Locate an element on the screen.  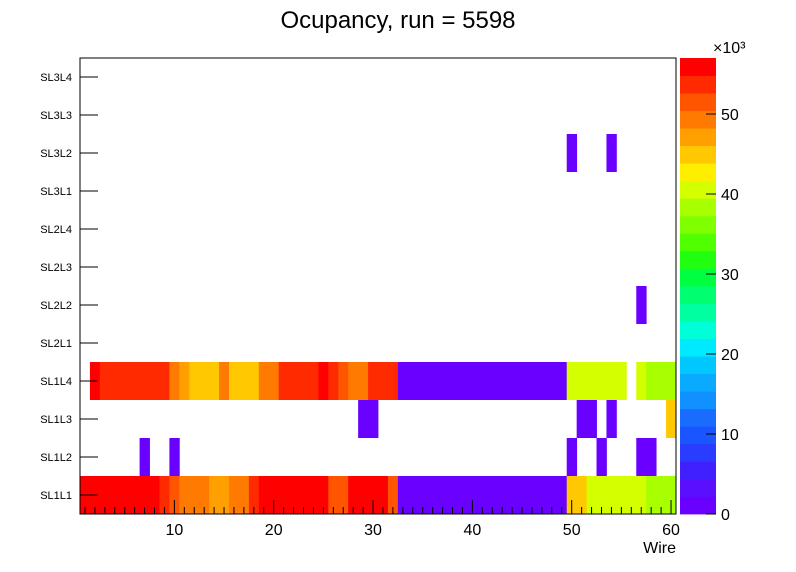
color-scale-label-20: 20 is located at coordinates (730, 355).